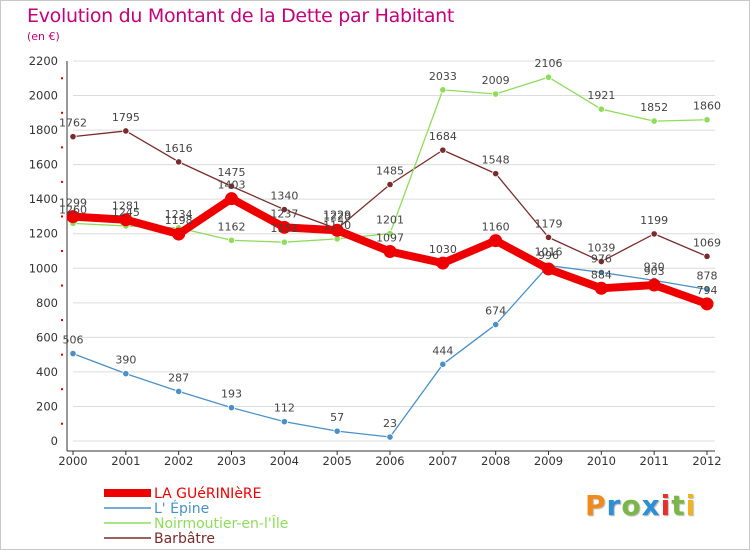 The height and width of the screenshot is (550, 750). I want to click on data-label-la-gu-rini-re: 1030, so click(443, 249).